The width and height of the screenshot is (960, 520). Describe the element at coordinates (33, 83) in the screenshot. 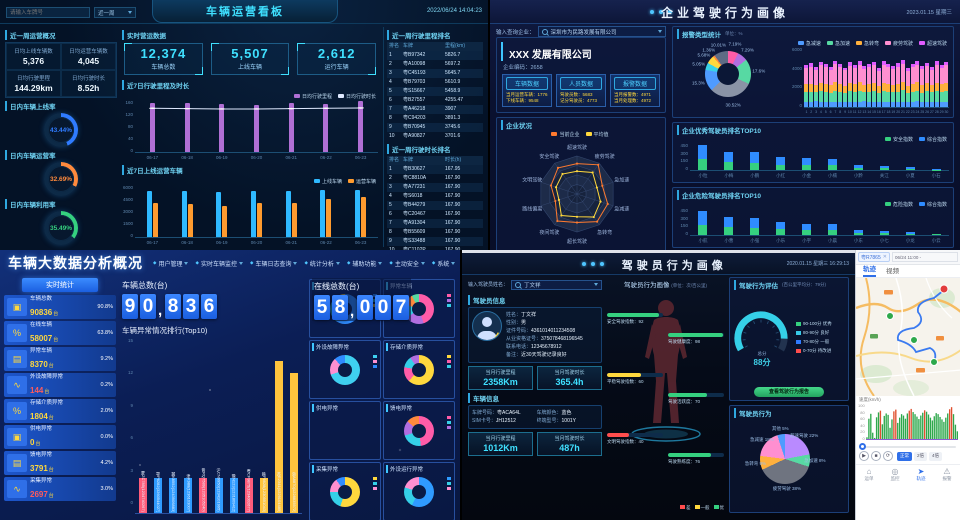

I see `week-stat: 日均行驶里程 144.29km` at that location.